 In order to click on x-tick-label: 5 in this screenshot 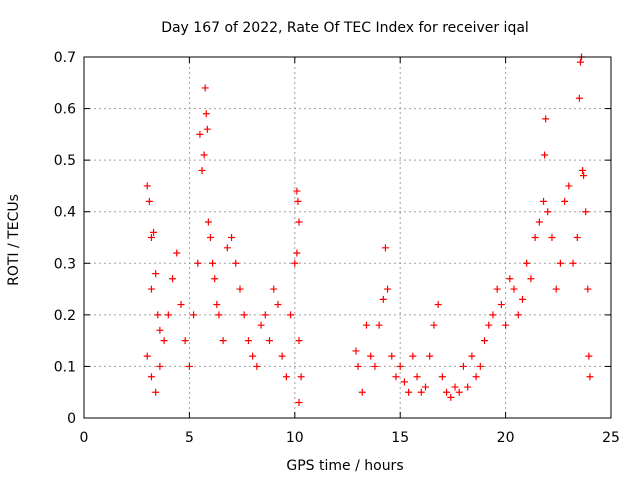, I will do `click(189, 438)`.